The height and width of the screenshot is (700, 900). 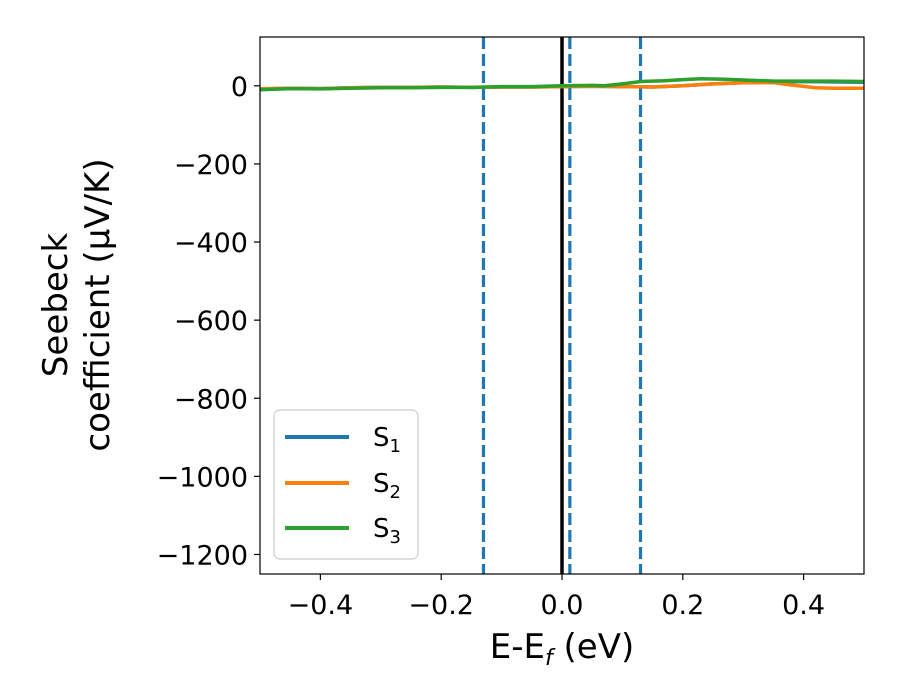 What do you see at coordinates (98, 304) in the screenshot?
I see `y-axis-title-line2: coefficient (μV/K)` at bounding box center [98, 304].